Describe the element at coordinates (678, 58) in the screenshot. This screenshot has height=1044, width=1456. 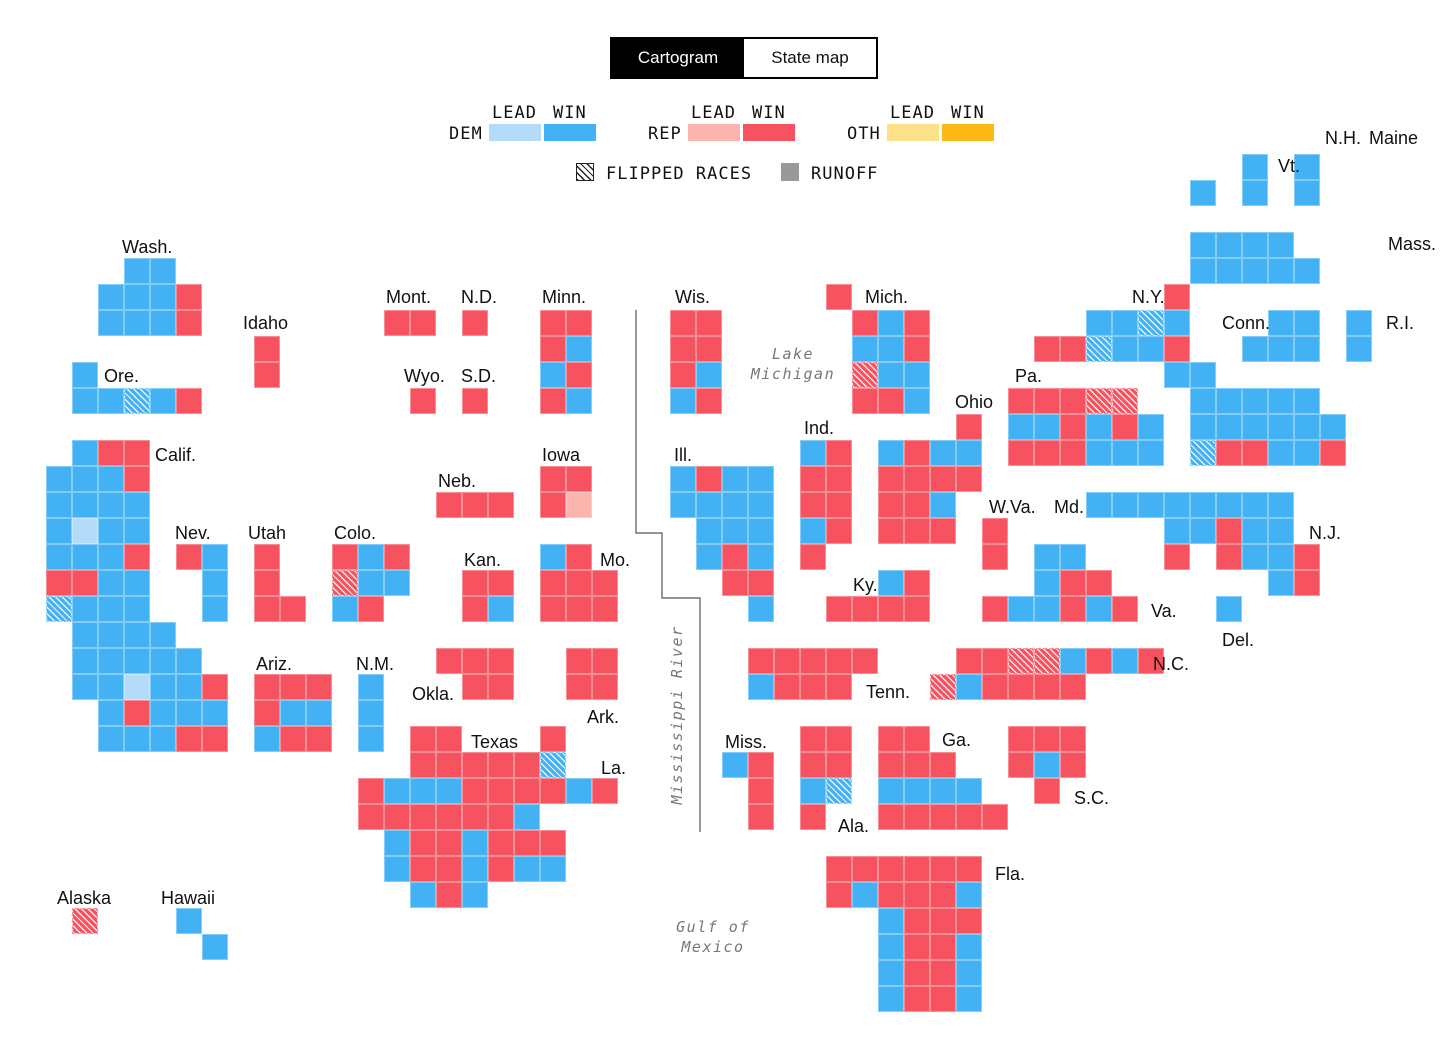
I see `cartogram-tab: Cartogram` at that location.